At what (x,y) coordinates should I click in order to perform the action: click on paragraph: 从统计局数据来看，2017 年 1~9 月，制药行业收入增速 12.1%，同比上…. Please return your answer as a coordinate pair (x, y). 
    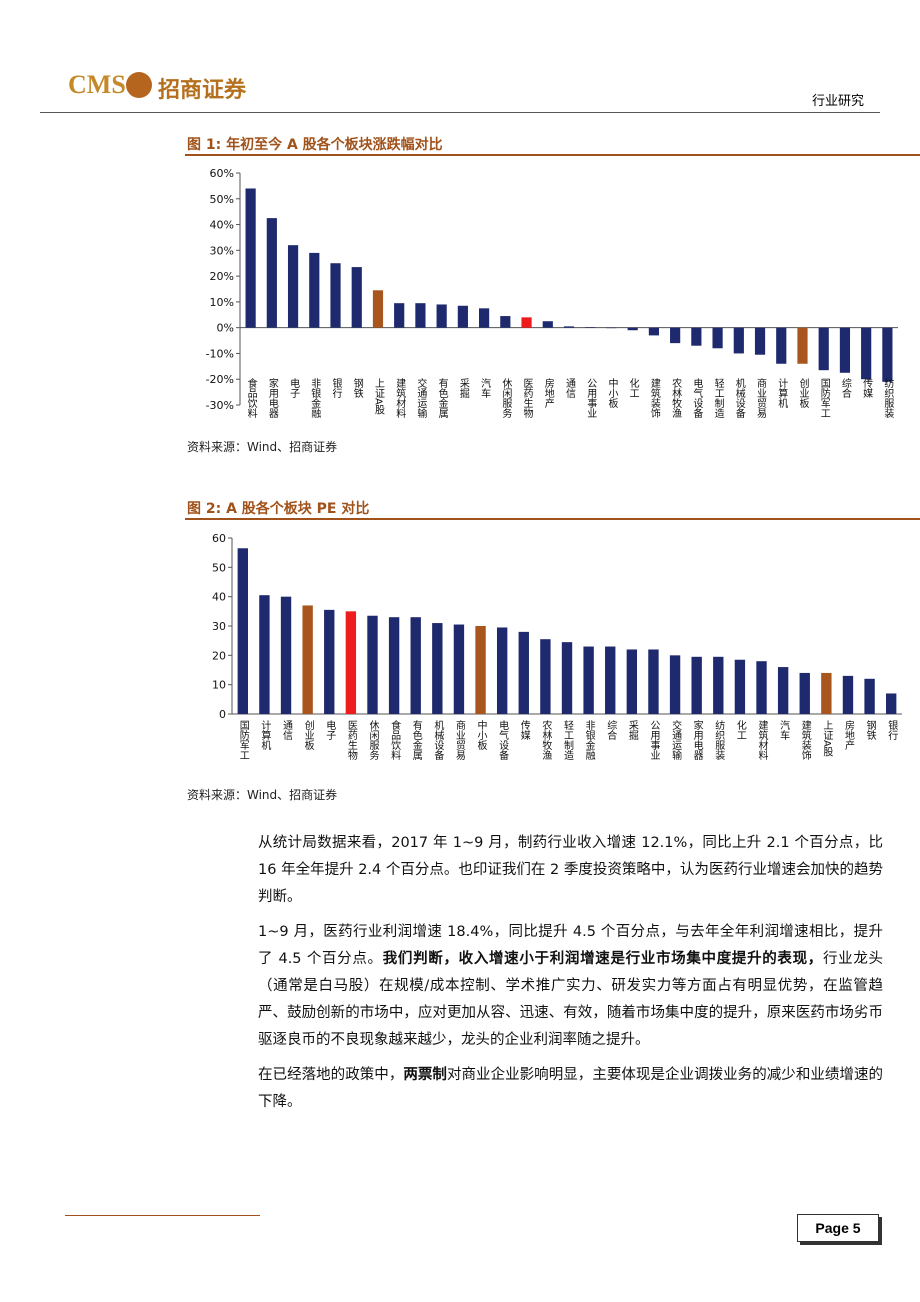
    Looking at the image, I should click on (570, 870).